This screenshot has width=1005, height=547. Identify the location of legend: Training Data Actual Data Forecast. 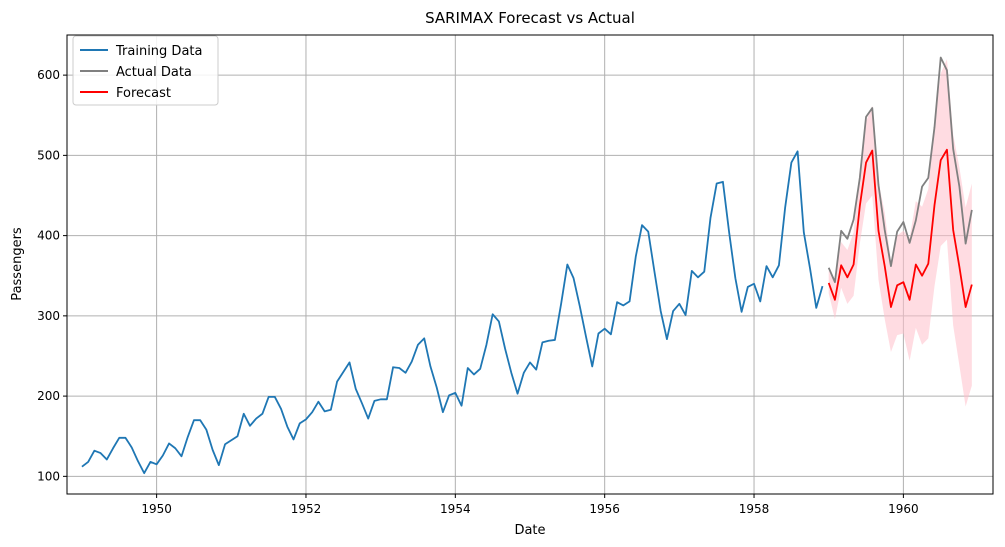
(145, 70).